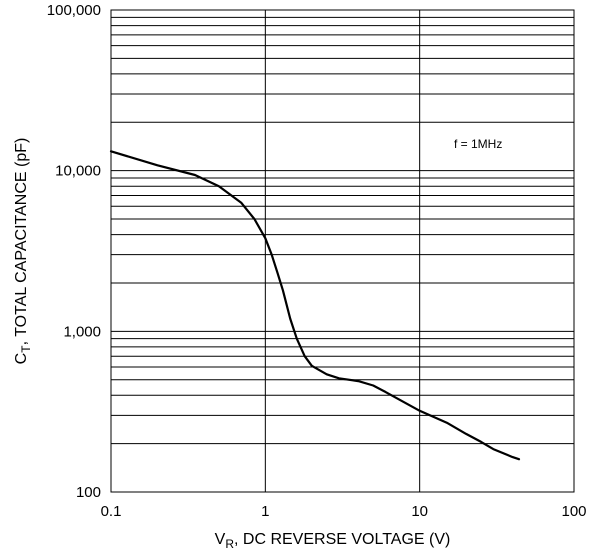  Describe the element at coordinates (21, 359) in the screenshot. I see `y-axis-title-main: C` at that location.